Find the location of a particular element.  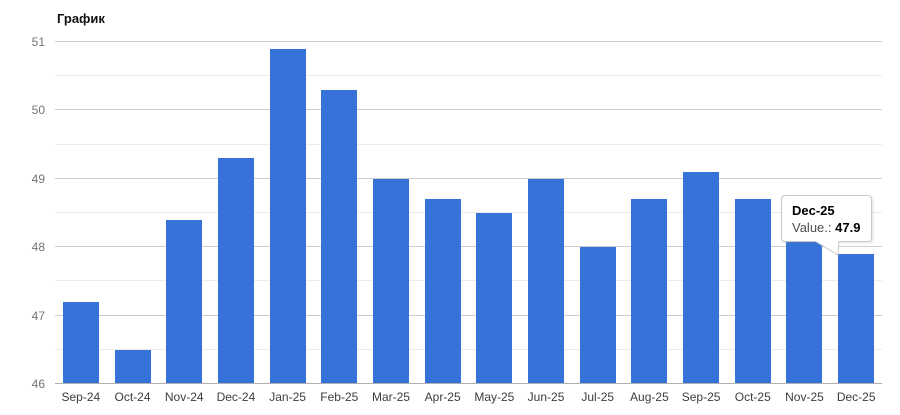

x-axis-label: Feb-25 is located at coordinates (339, 397).